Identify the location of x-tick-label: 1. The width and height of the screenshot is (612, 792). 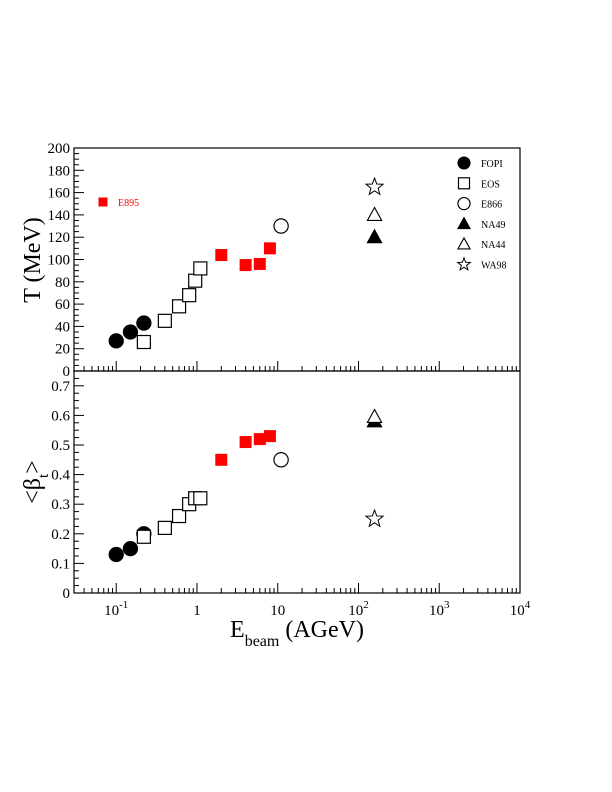
(197, 611).